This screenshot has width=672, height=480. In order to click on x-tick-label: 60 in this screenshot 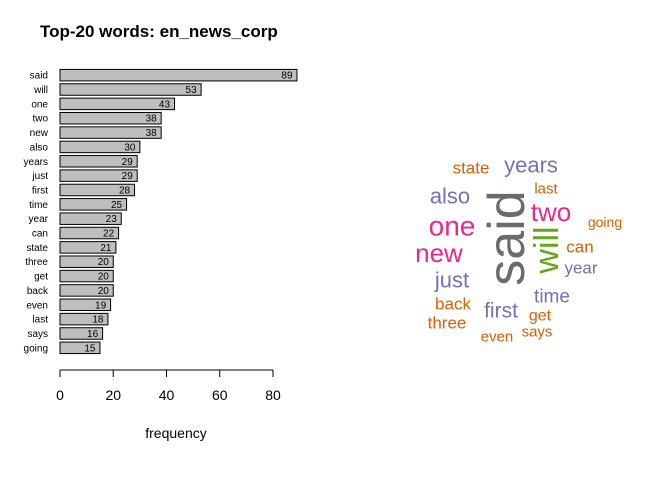, I will do `click(220, 395)`.